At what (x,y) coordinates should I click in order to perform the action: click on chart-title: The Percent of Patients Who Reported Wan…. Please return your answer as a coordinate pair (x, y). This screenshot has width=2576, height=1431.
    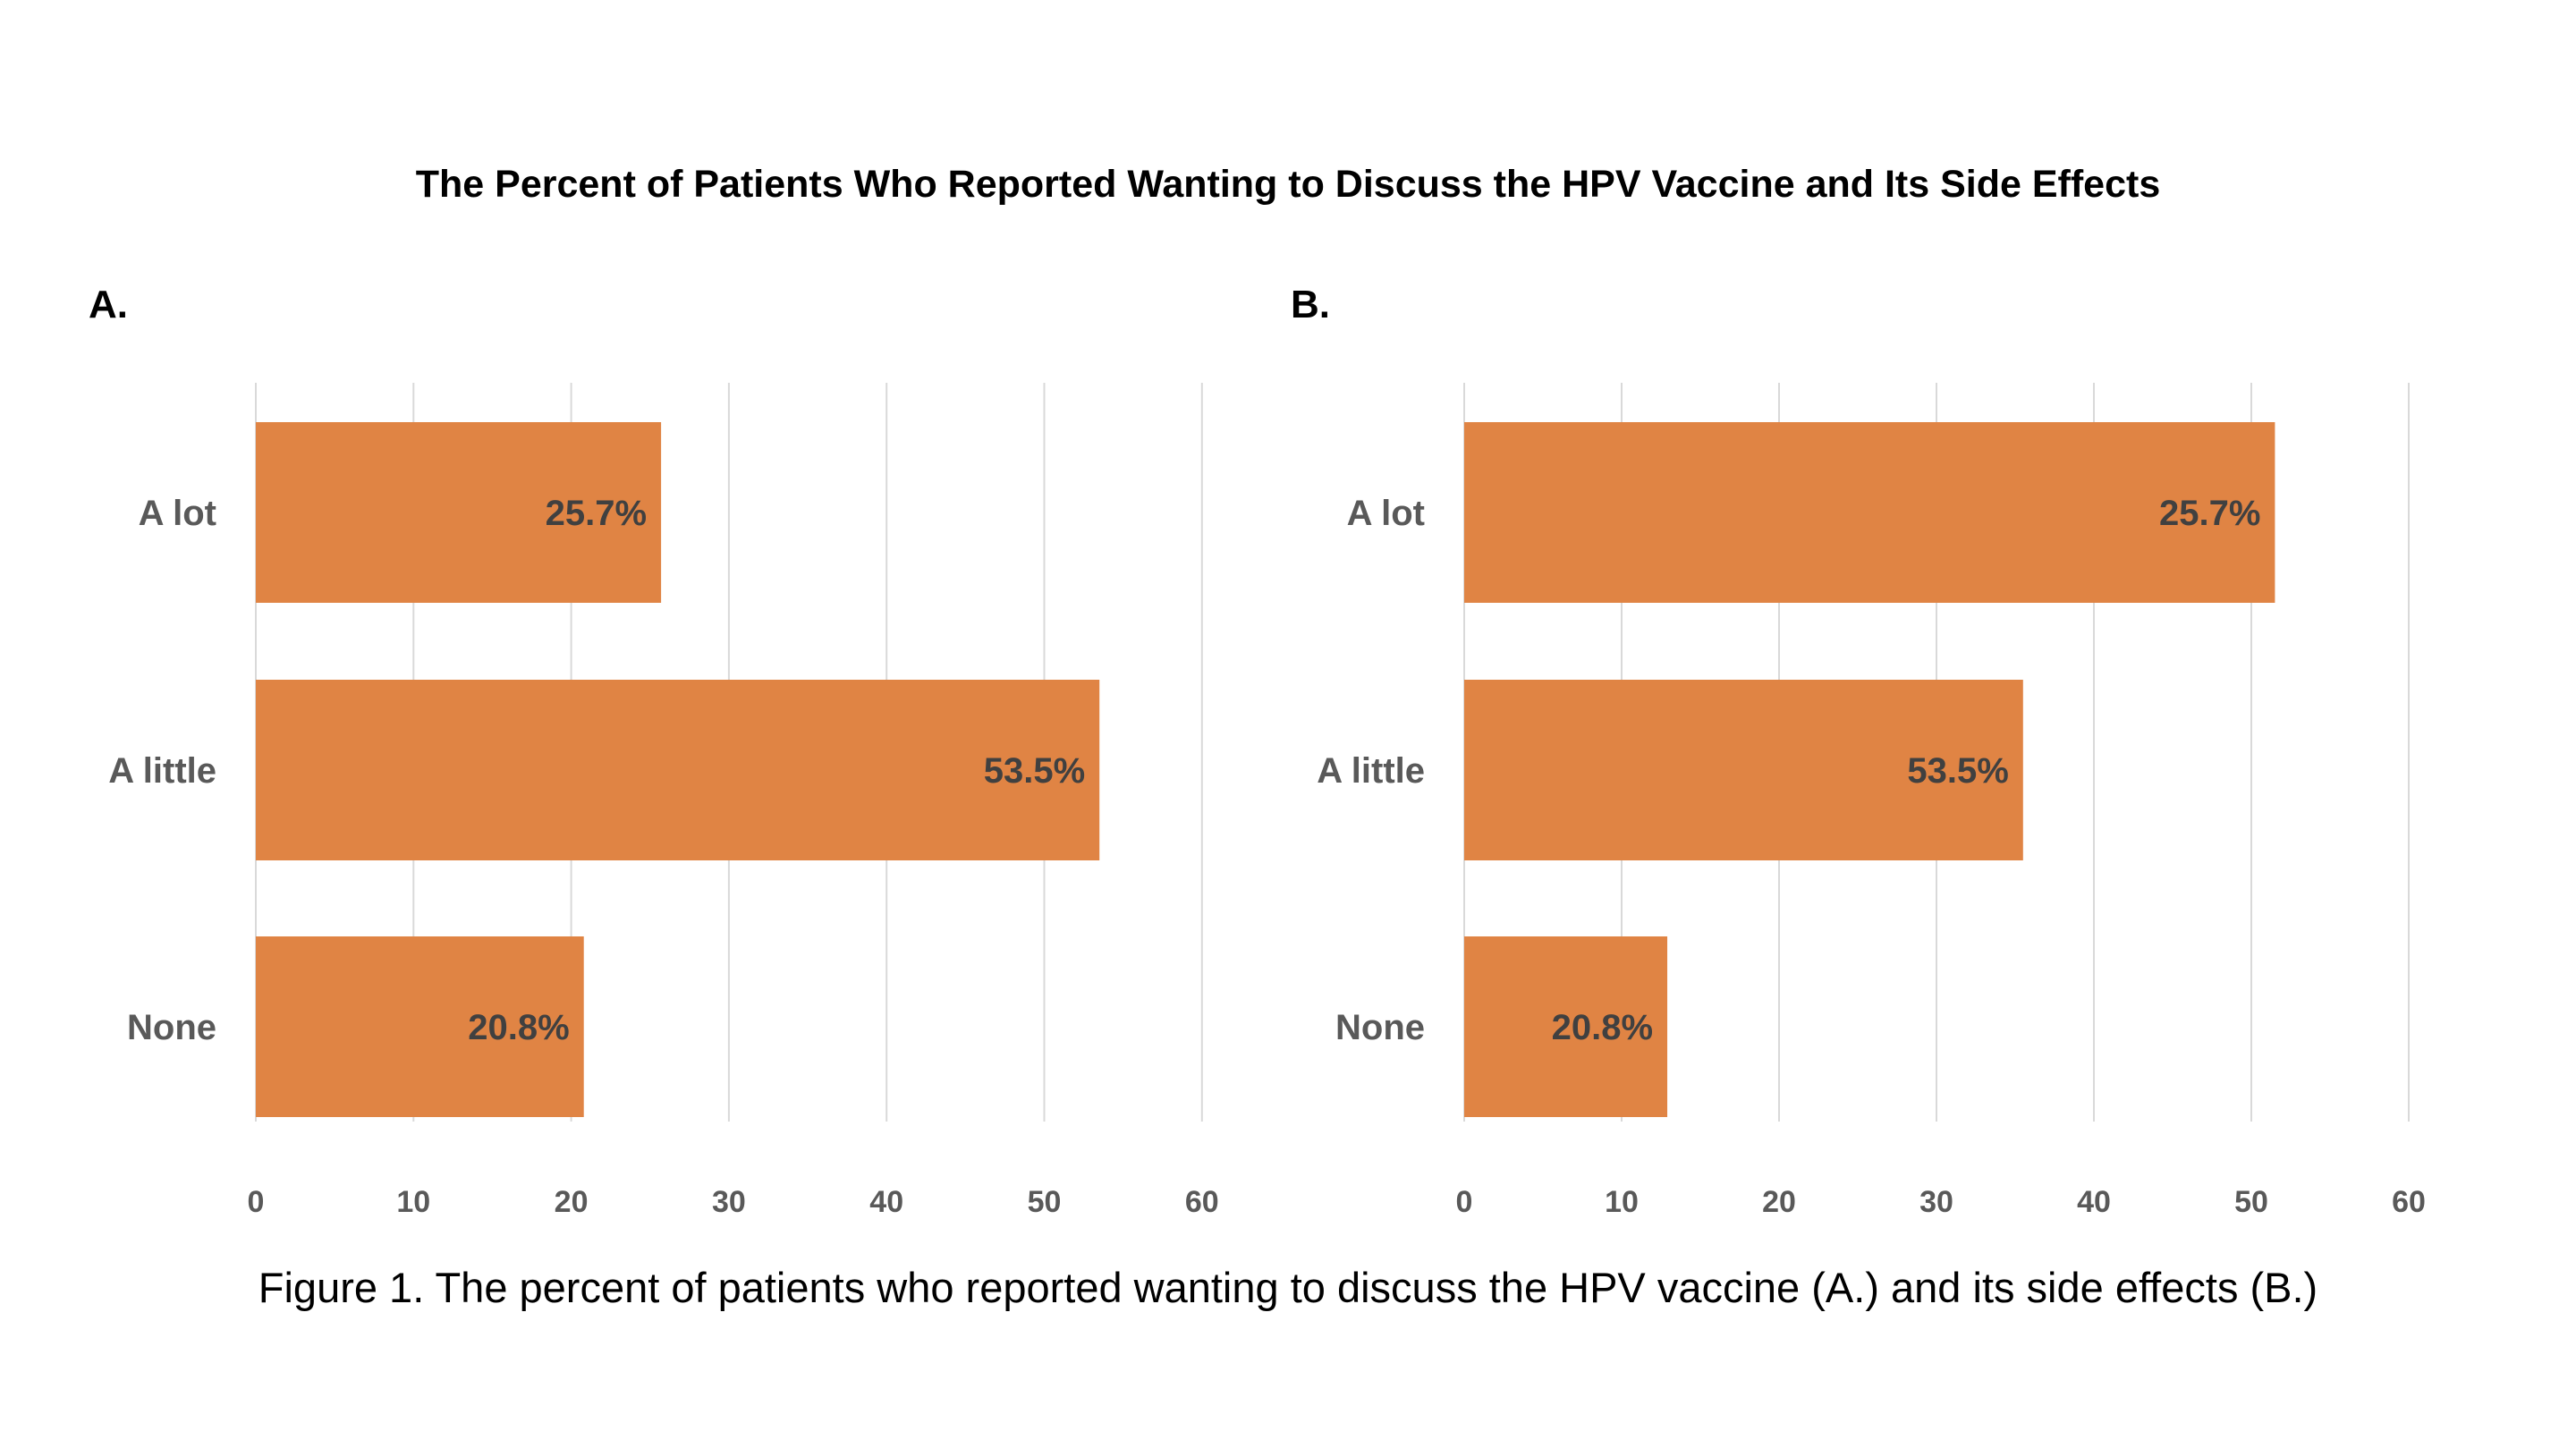
    Looking at the image, I should click on (1288, 184).